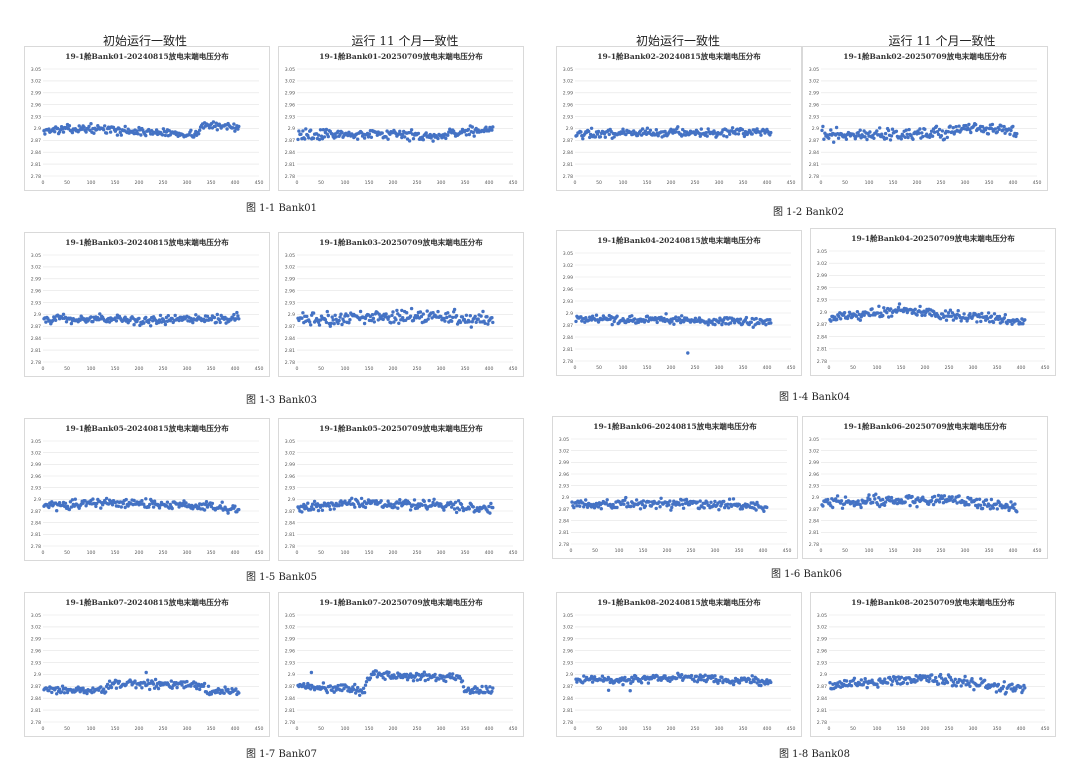 This screenshot has height=775, width=1080. I want to click on x-tick-label: 100, so click(877, 729).